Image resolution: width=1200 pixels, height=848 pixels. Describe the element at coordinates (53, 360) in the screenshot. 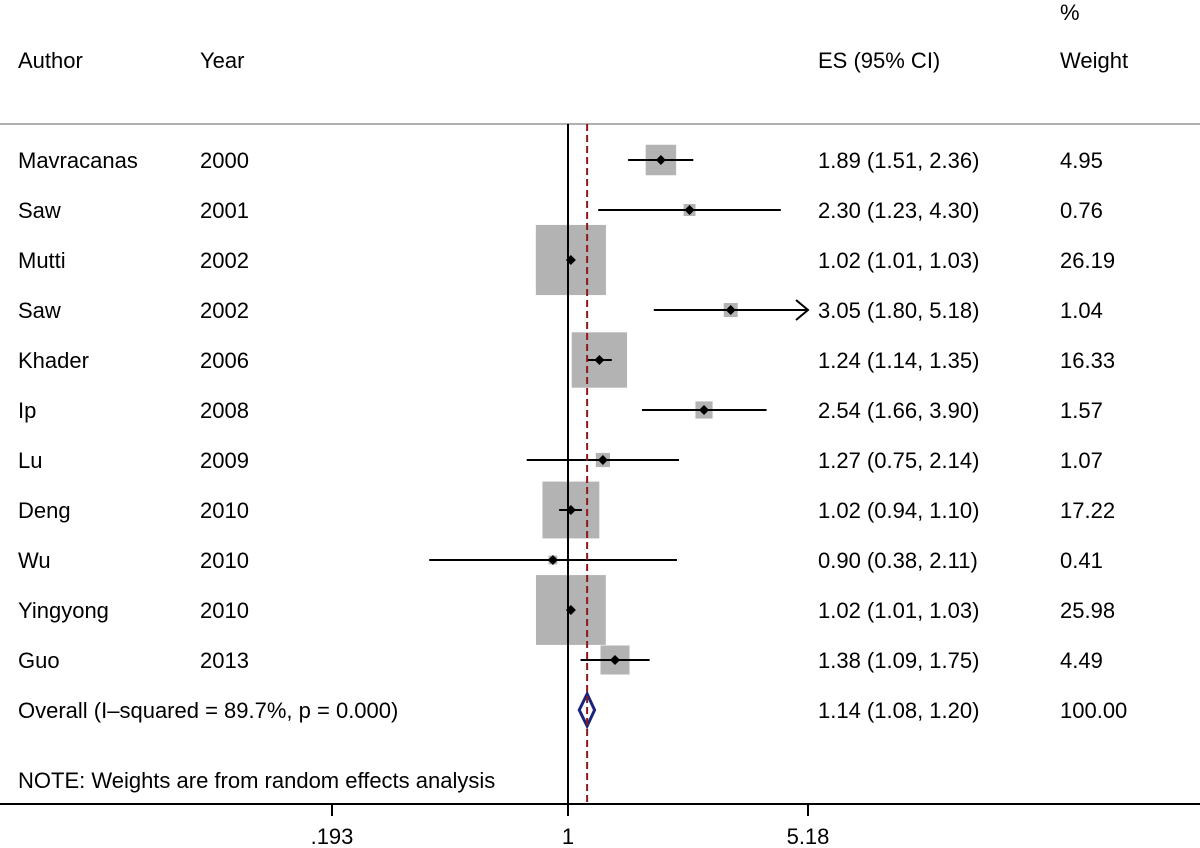

I see `study-author: Khader` at that location.